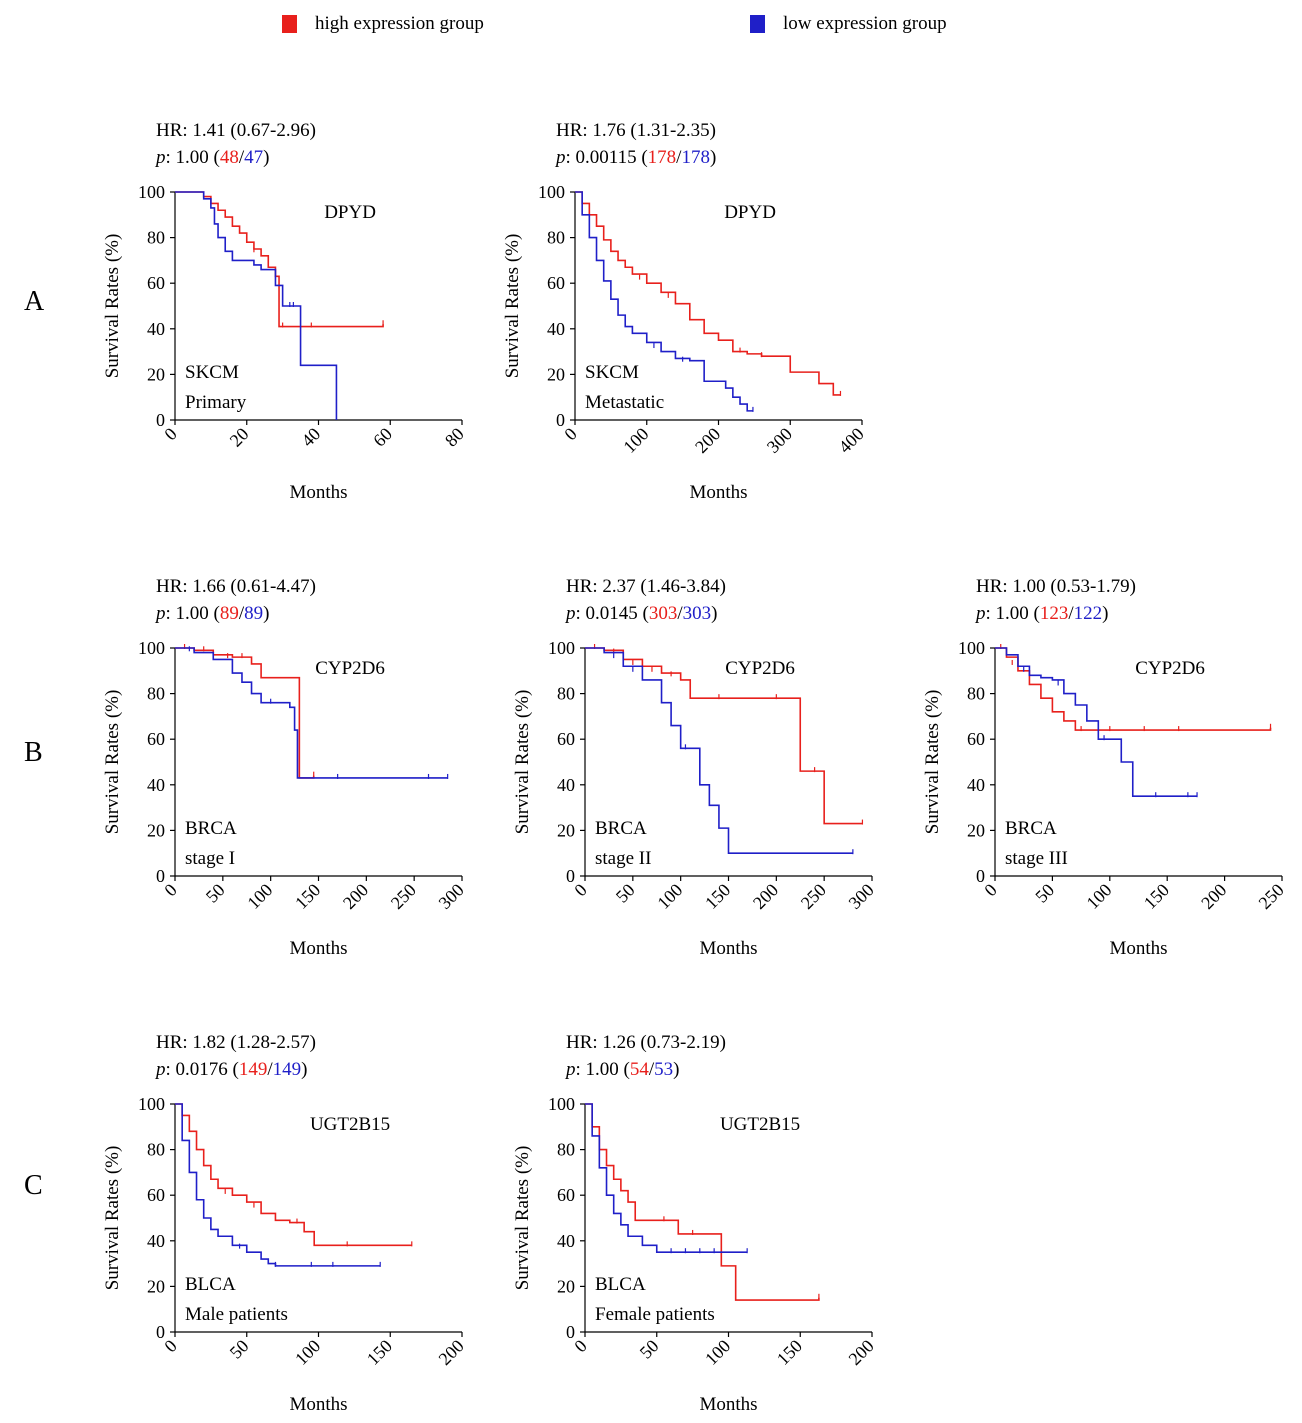 The width and height of the screenshot is (1302, 1423). Describe the element at coordinates (612, 613) in the screenshot. I see `chart-3-p-value: : 0.0145 (` at that location.